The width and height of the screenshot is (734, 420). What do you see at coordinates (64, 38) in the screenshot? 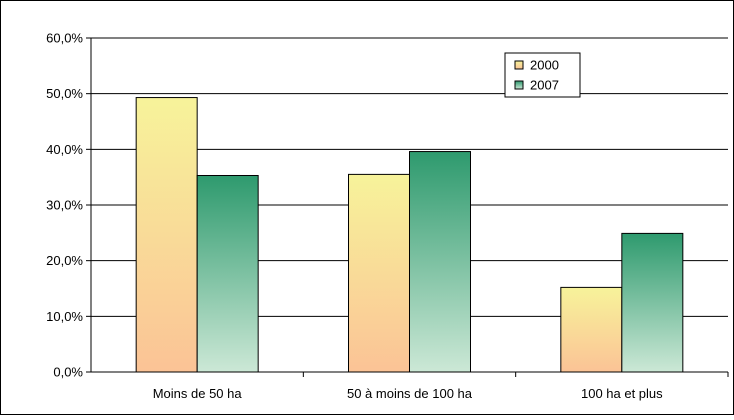
I see `y-tick-label: 60,0%` at bounding box center [64, 38].